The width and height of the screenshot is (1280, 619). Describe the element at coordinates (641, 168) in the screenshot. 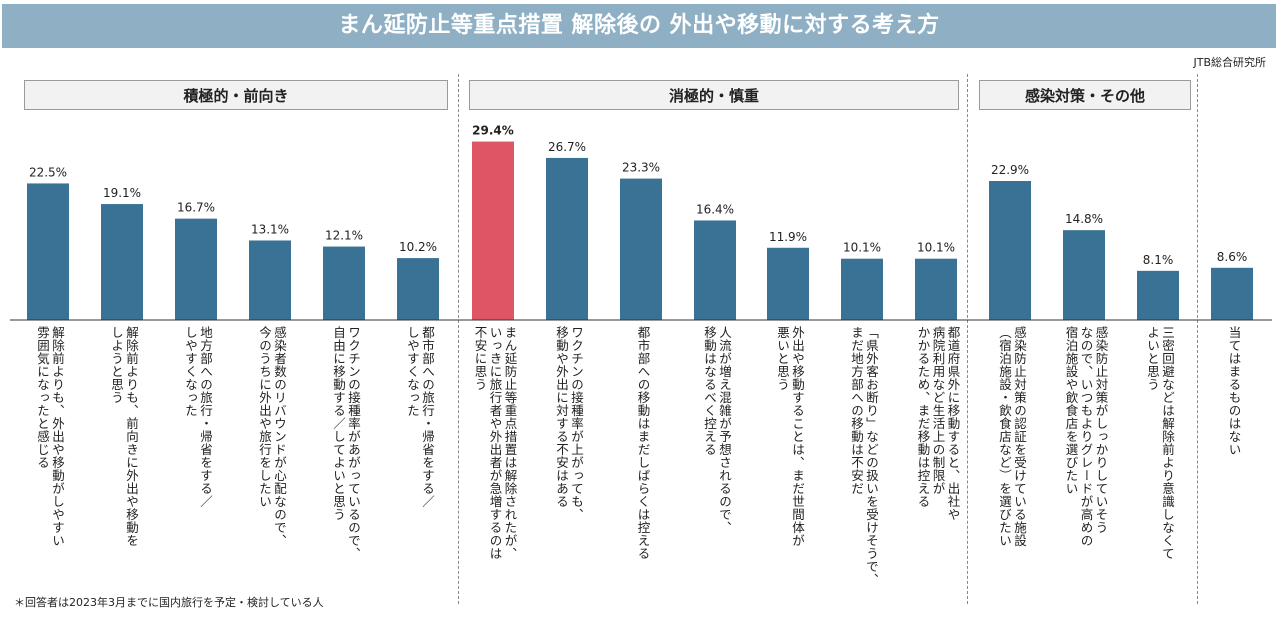

I see `bar-value-label: 23.3%` at that location.